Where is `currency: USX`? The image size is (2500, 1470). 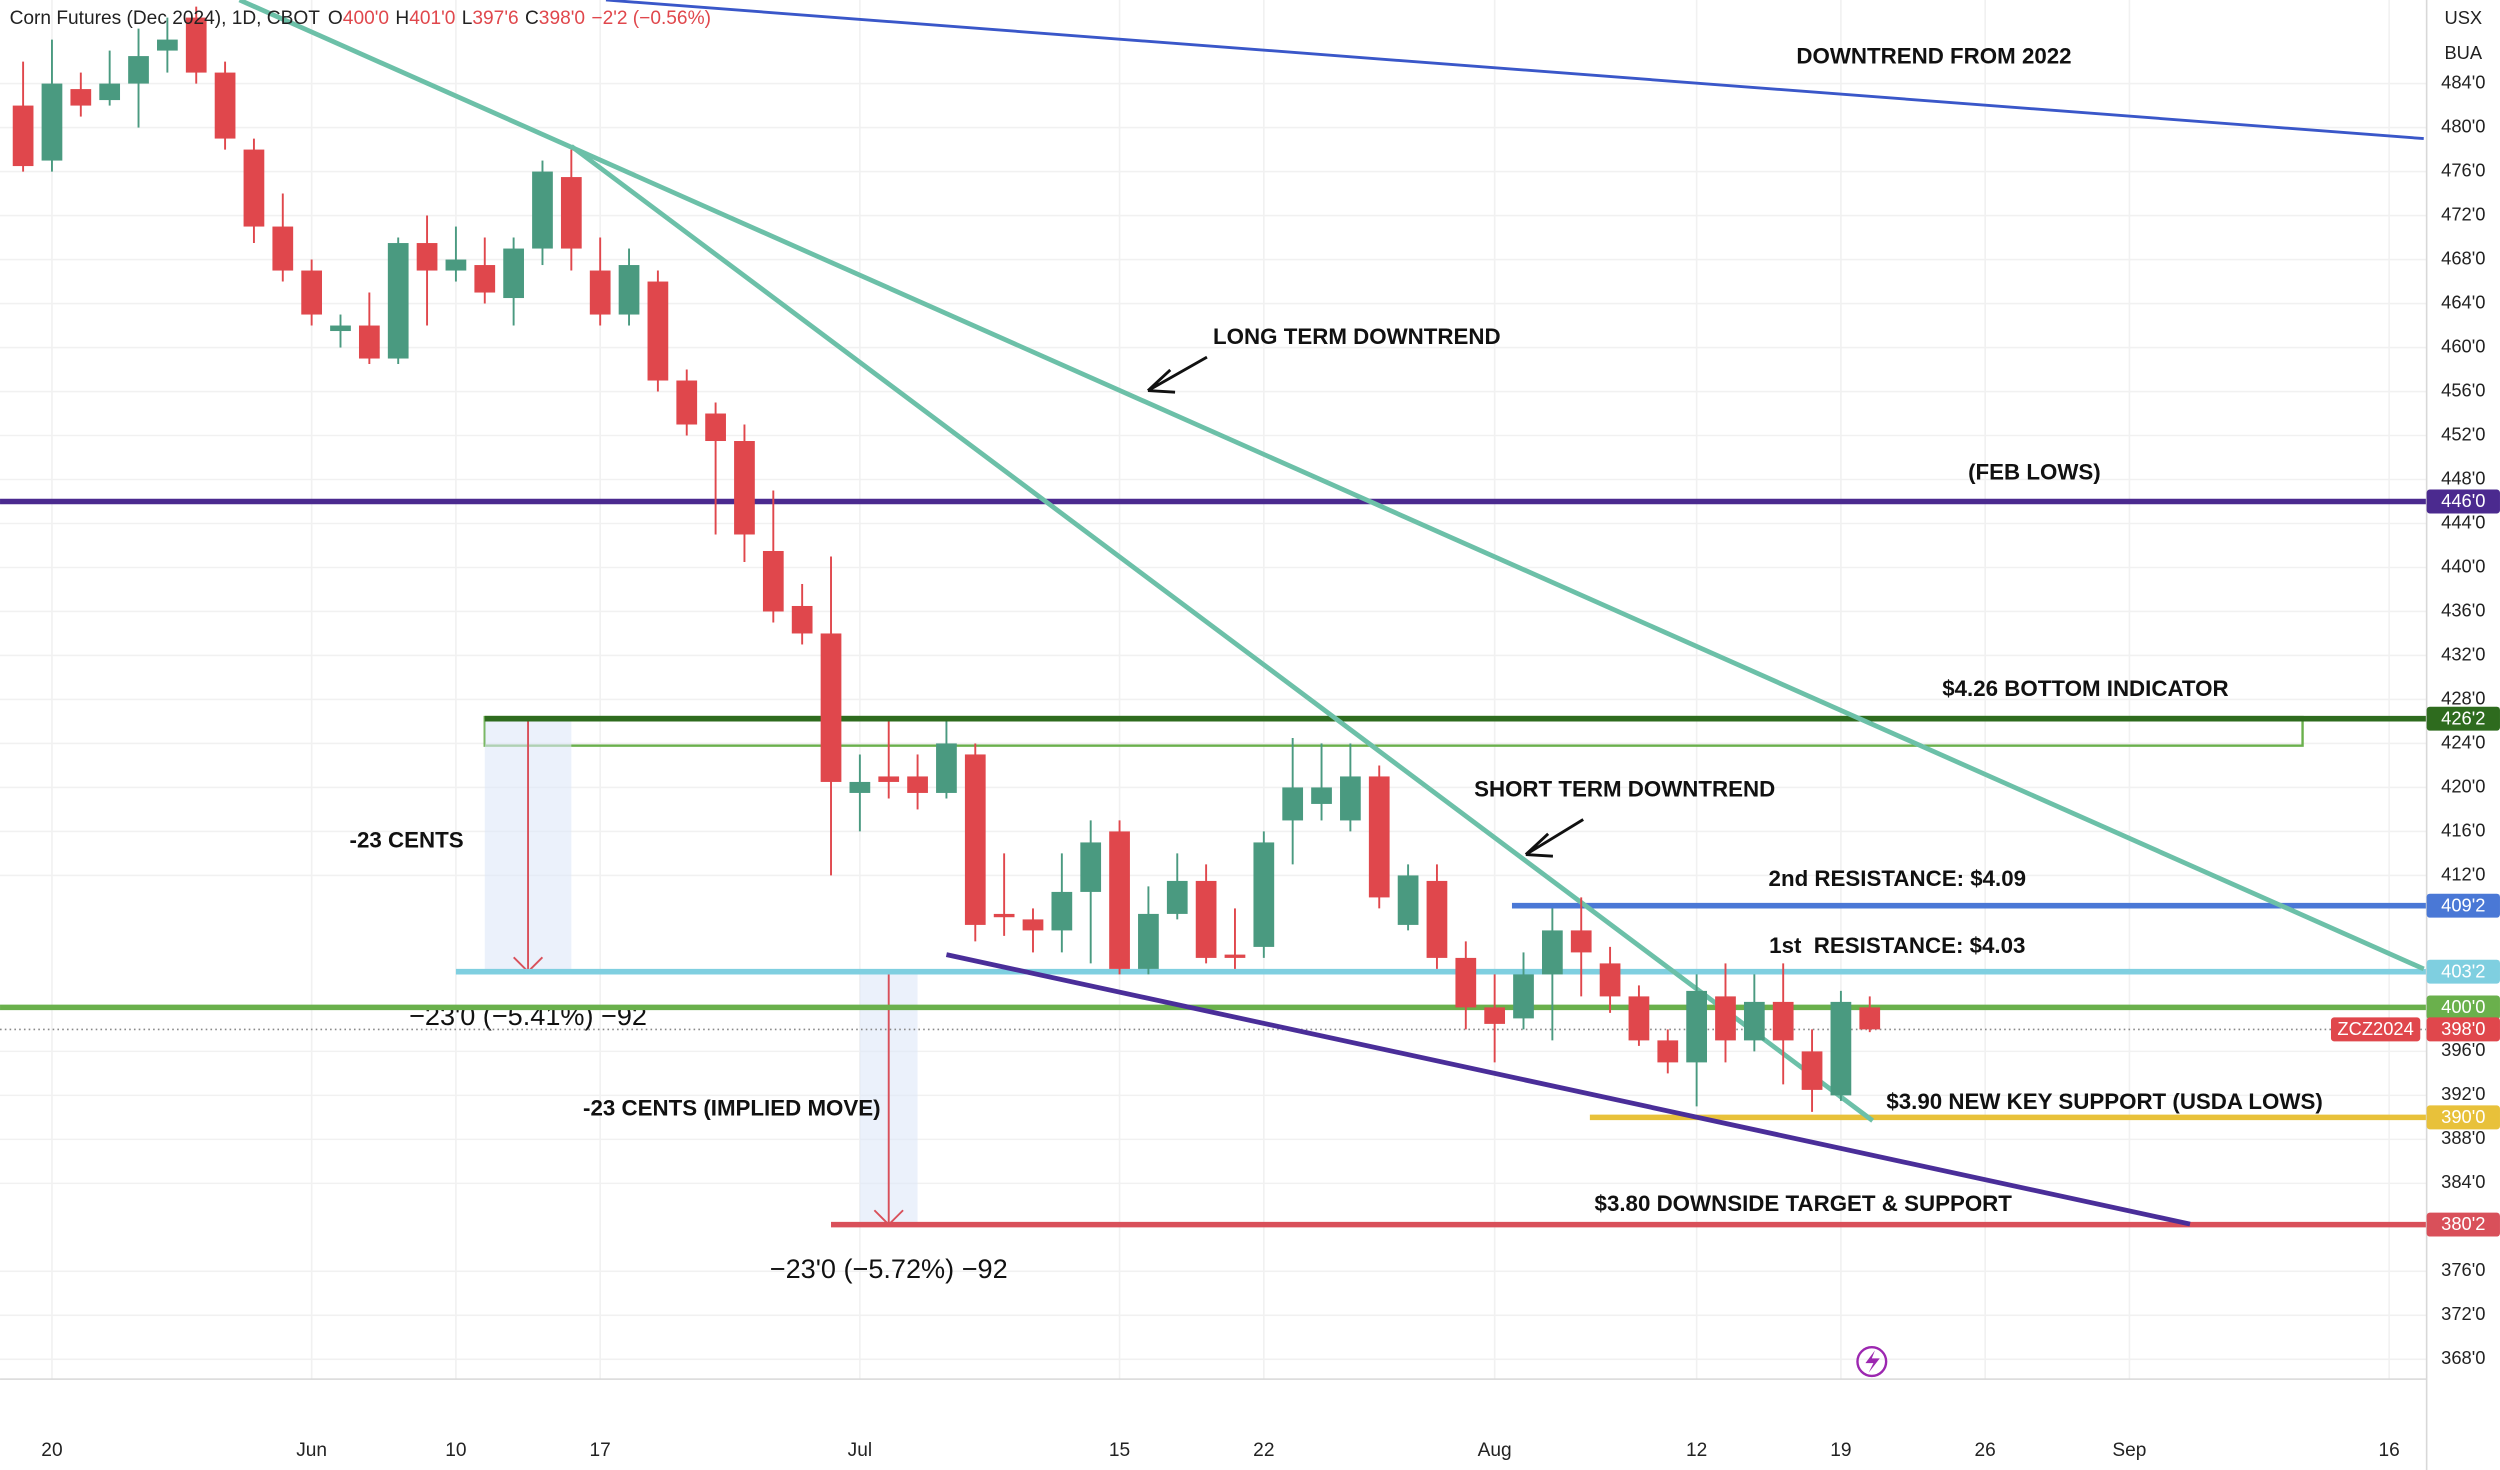
currency: USX is located at coordinates (2463, 17).